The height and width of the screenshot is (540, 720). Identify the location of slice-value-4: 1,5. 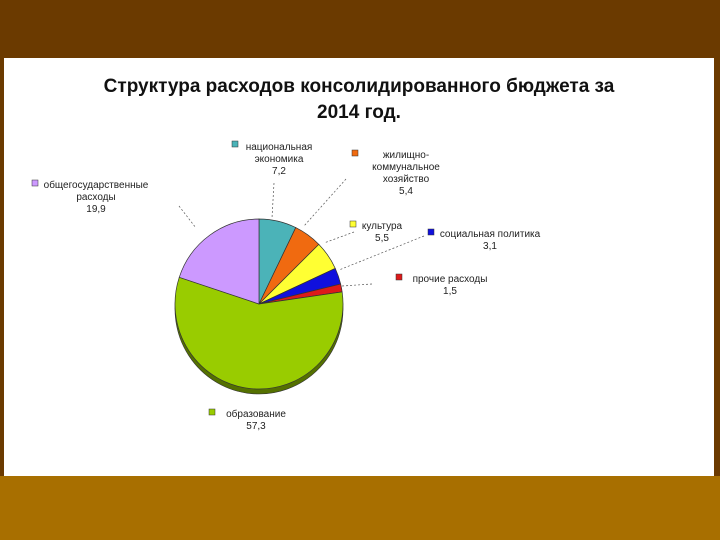
(450, 291).